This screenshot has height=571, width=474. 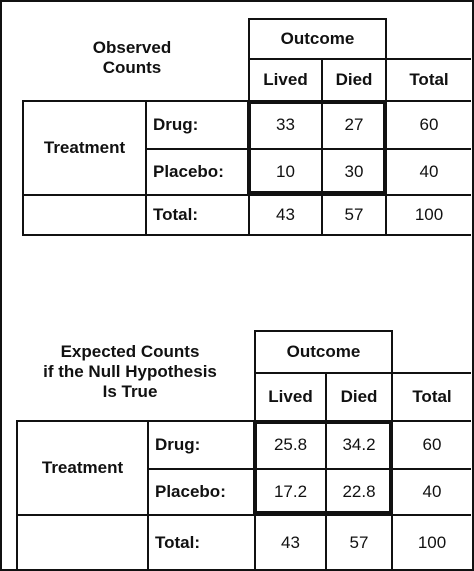 I want to click on expected-title-line-1: Expected Counts, so click(x=130, y=351).